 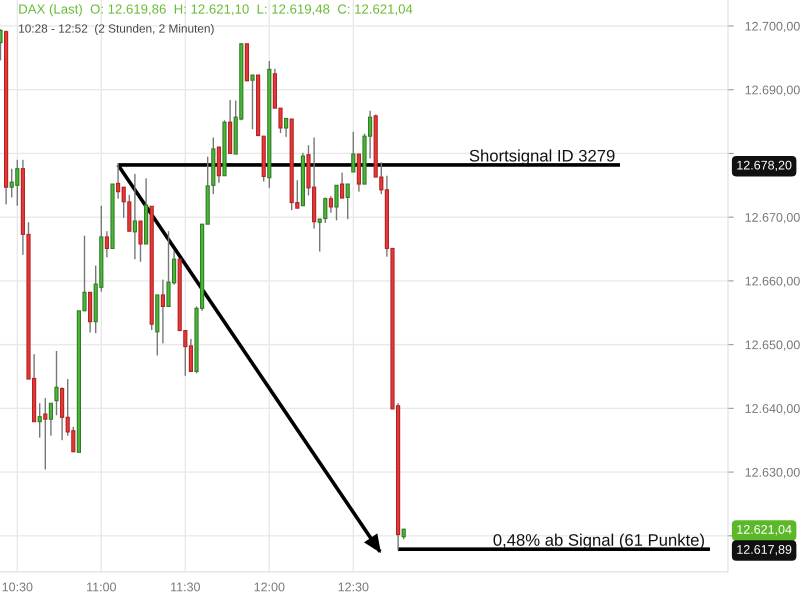 What do you see at coordinates (773, 473) in the screenshot?
I see `y-tick-label: 12.630,00` at bounding box center [773, 473].